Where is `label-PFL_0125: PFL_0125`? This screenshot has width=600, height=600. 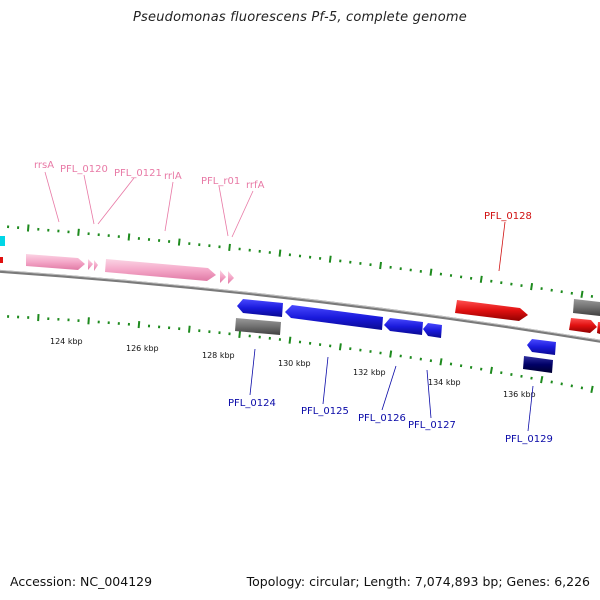
label-PFL_0125: PFL_0125 is located at coordinates (325, 411).